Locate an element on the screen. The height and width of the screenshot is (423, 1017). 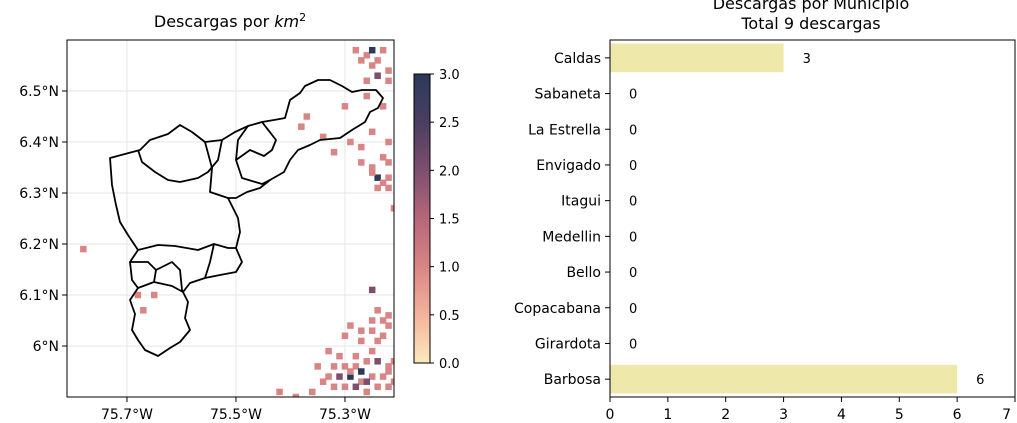
bar-x-tick-label: 4 is located at coordinates (841, 415).